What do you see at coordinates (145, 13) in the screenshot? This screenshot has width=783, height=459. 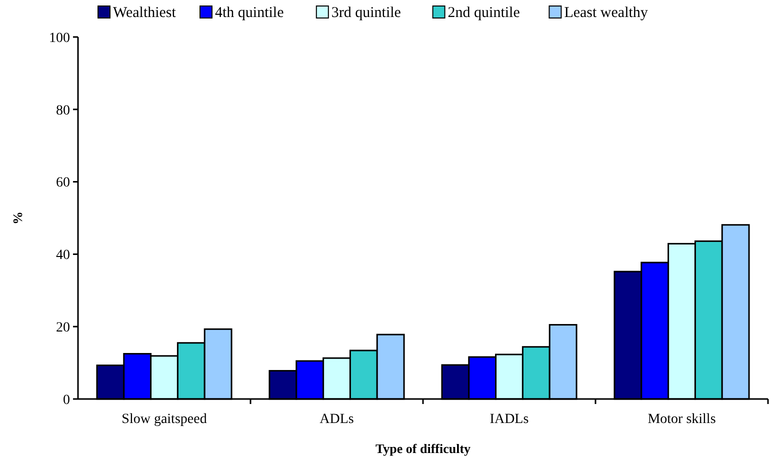 I see `legend-label: Wealthiest` at bounding box center [145, 13].